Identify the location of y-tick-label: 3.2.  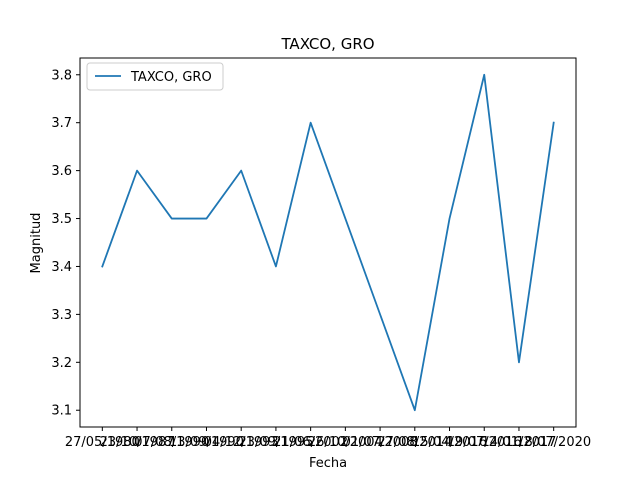
(61, 363).